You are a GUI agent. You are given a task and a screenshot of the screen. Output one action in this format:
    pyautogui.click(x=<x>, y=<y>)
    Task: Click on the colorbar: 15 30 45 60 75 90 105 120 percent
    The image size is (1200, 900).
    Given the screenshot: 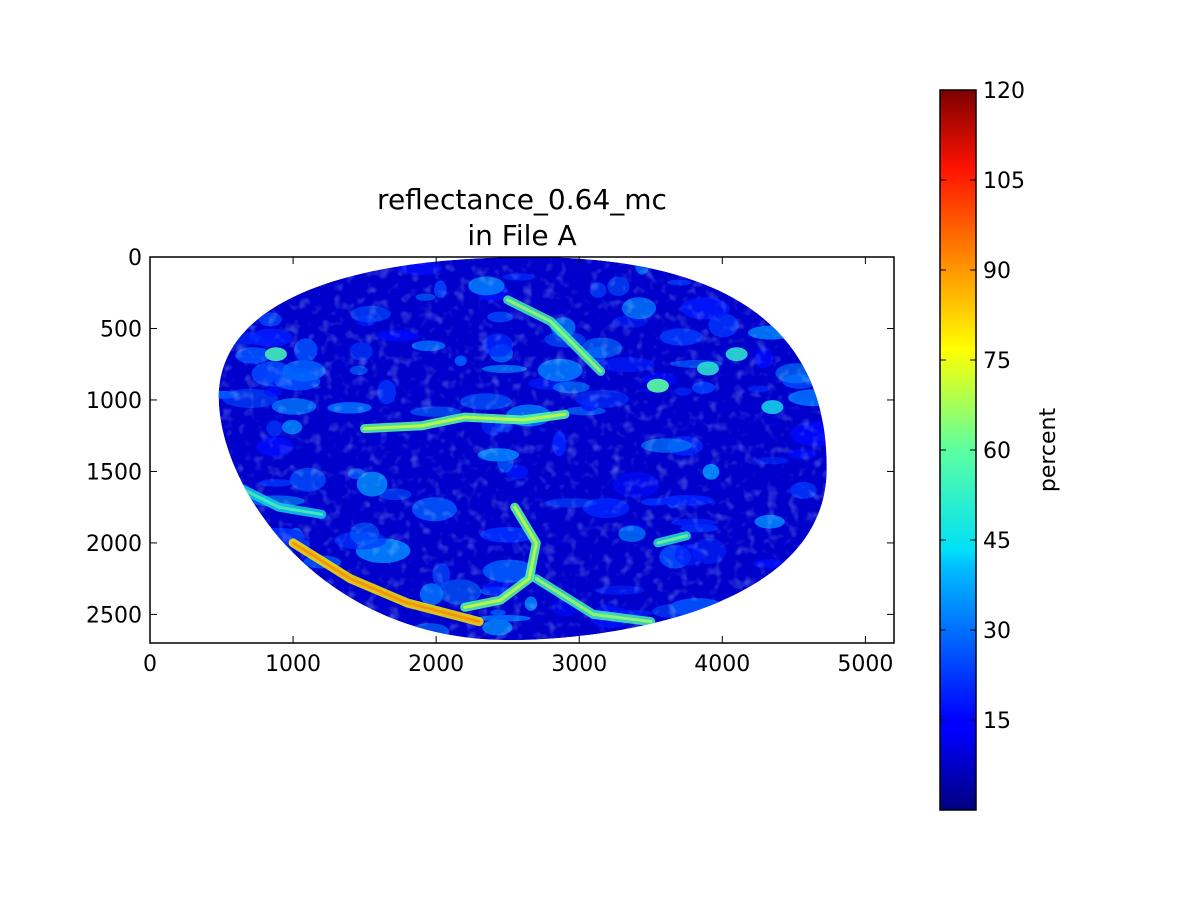 What is the action you would take?
    pyautogui.click(x=1000, y=445)
    